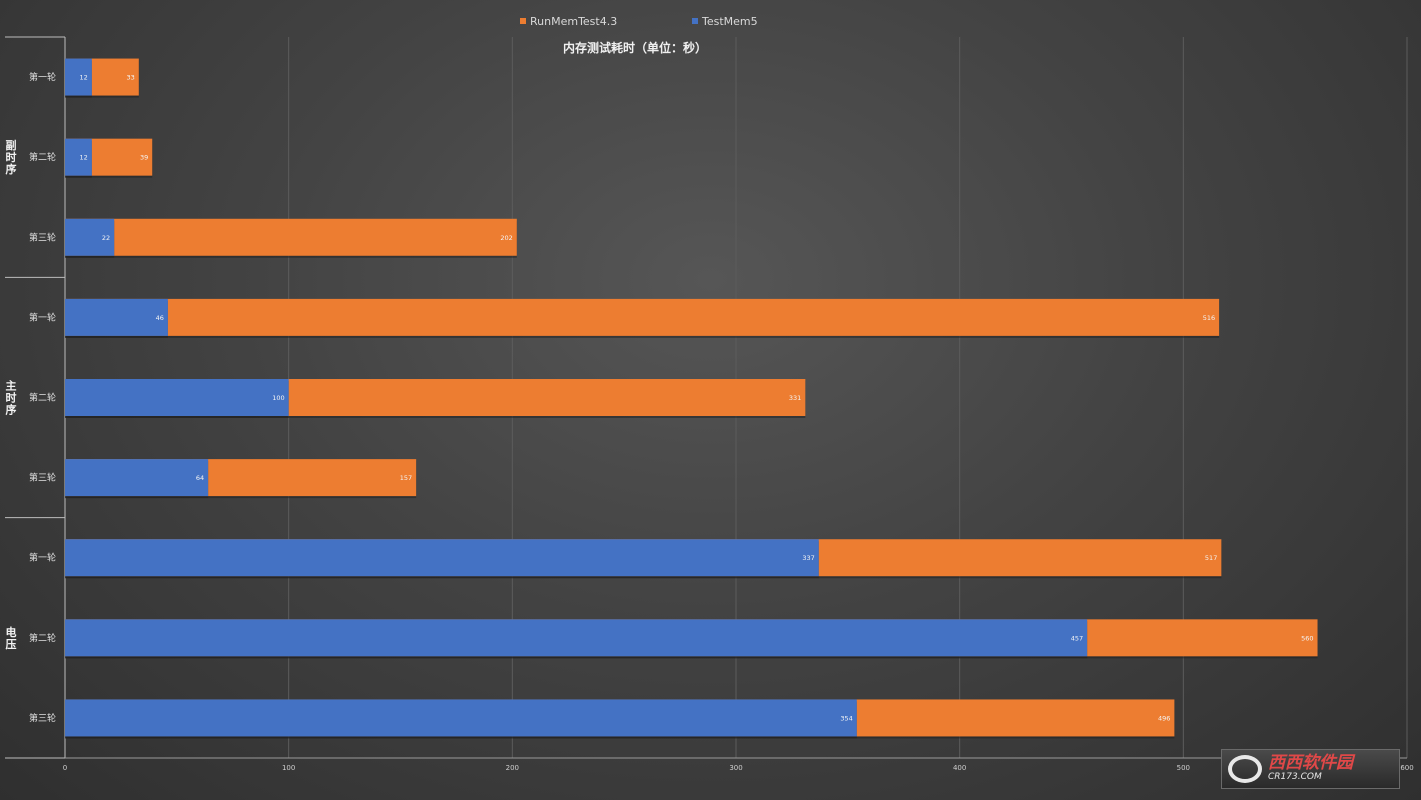  Describe the element at coordinates (1307, 638) in the screenshot. I see `data-label-runmemtest: 560` at that location.